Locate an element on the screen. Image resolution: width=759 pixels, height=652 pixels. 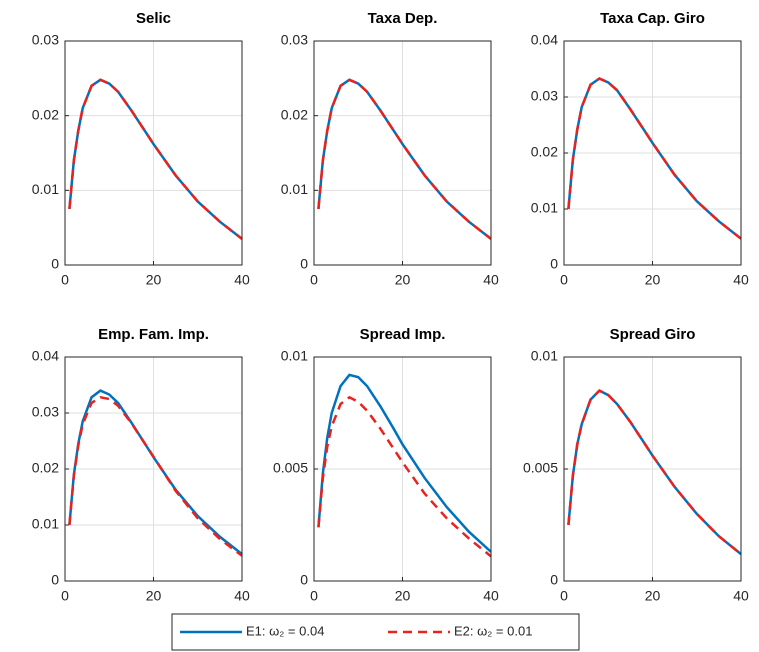
chart-title: Selic is located at coordinates (153, 18).